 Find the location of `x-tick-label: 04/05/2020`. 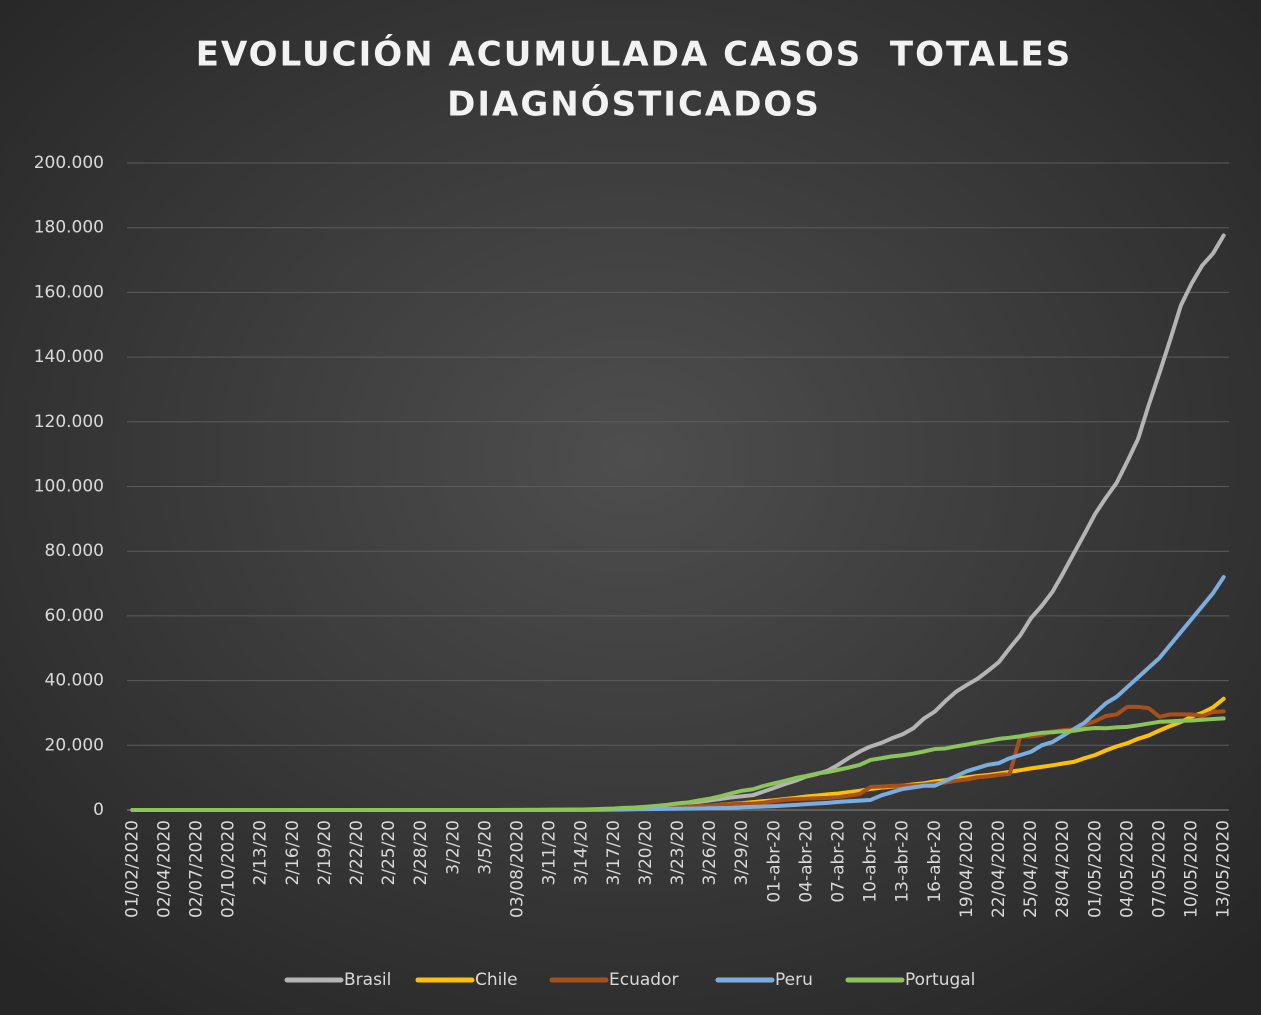

x-tick-label: 04/05/2020 is located at coordinates (1127, 869).